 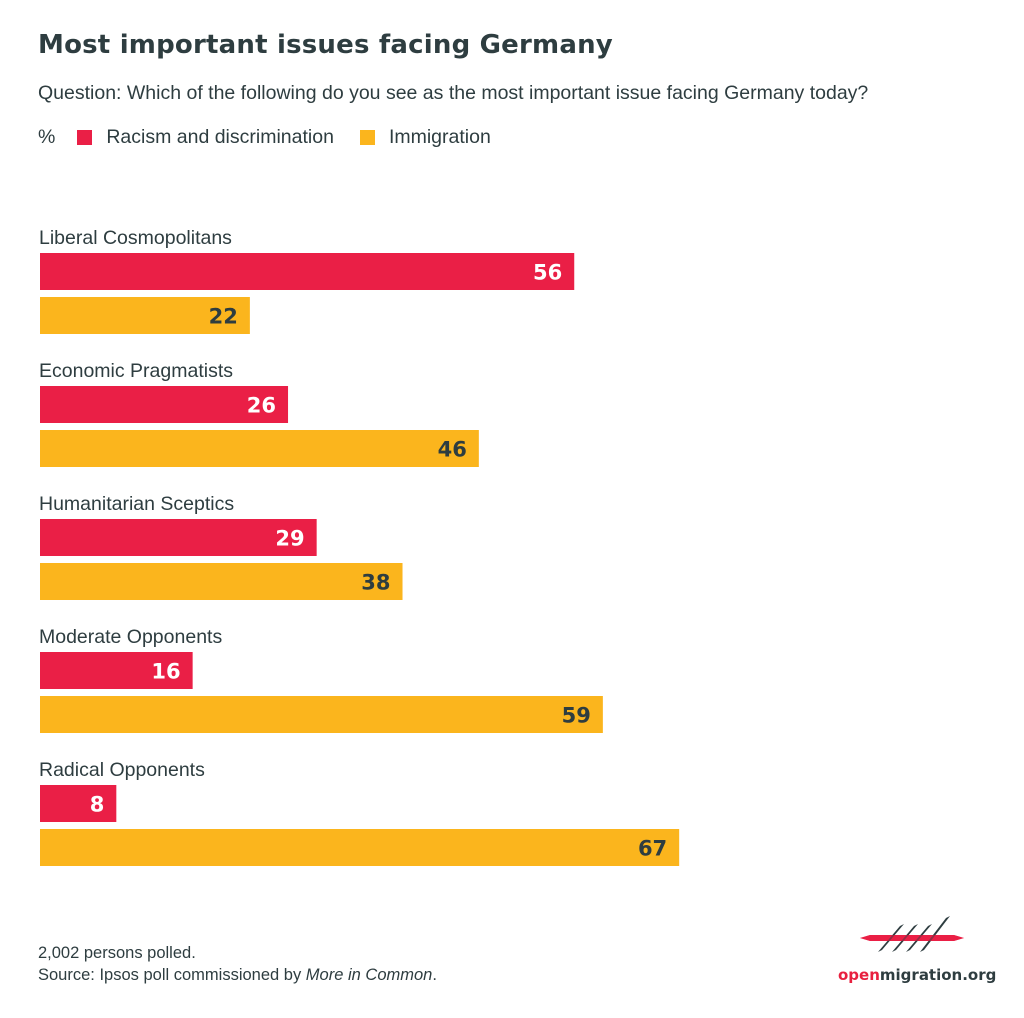 I want to click on legend: % Racism and discrimination Immigration, so click(x=277, y=137).